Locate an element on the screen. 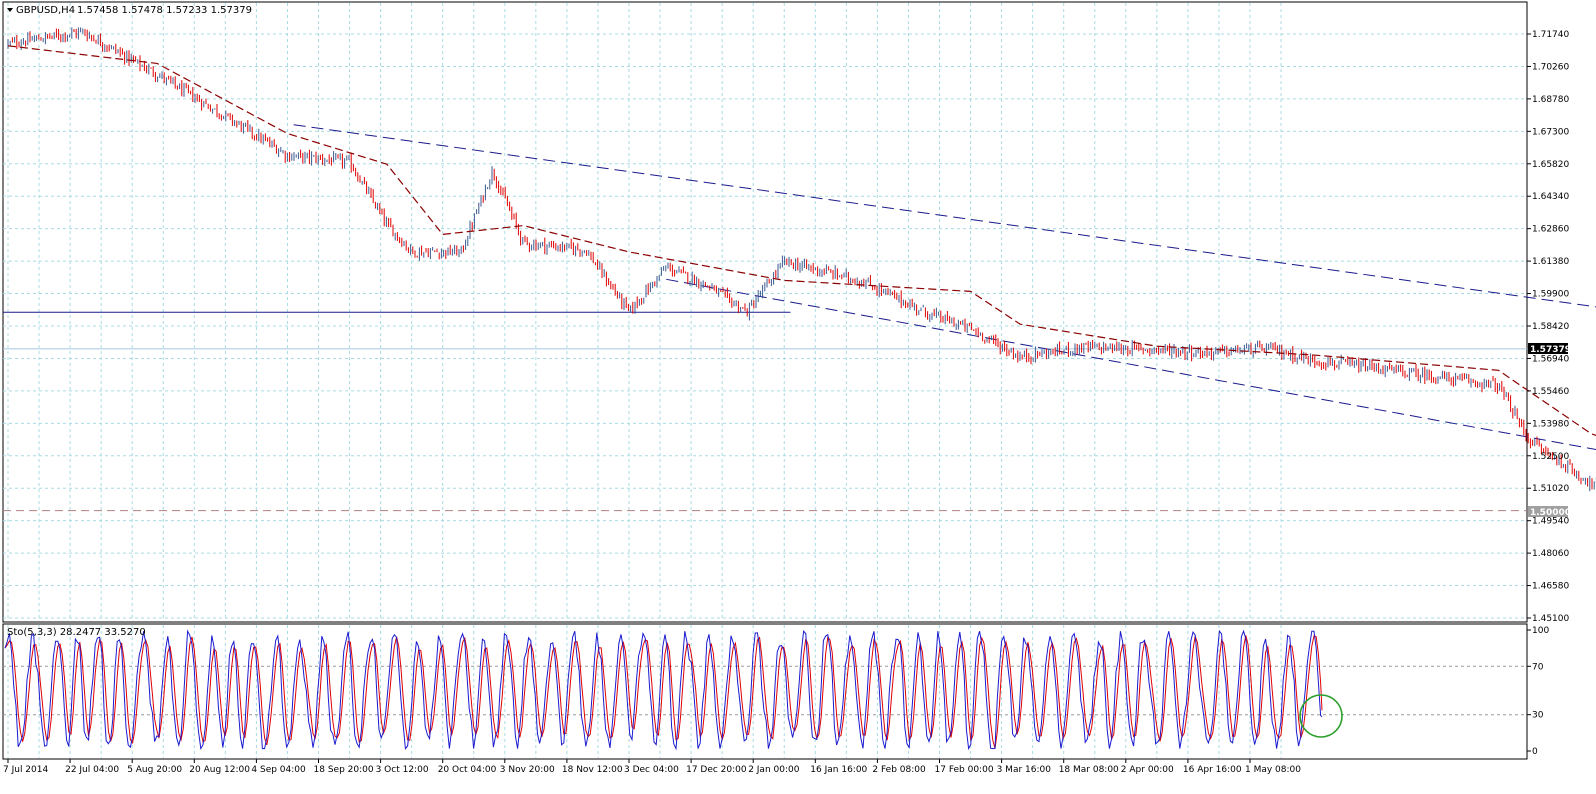 This screenshot has width=1596, height=794. price-tick-label: 1.62860 is located at coordinates (1550, 230).